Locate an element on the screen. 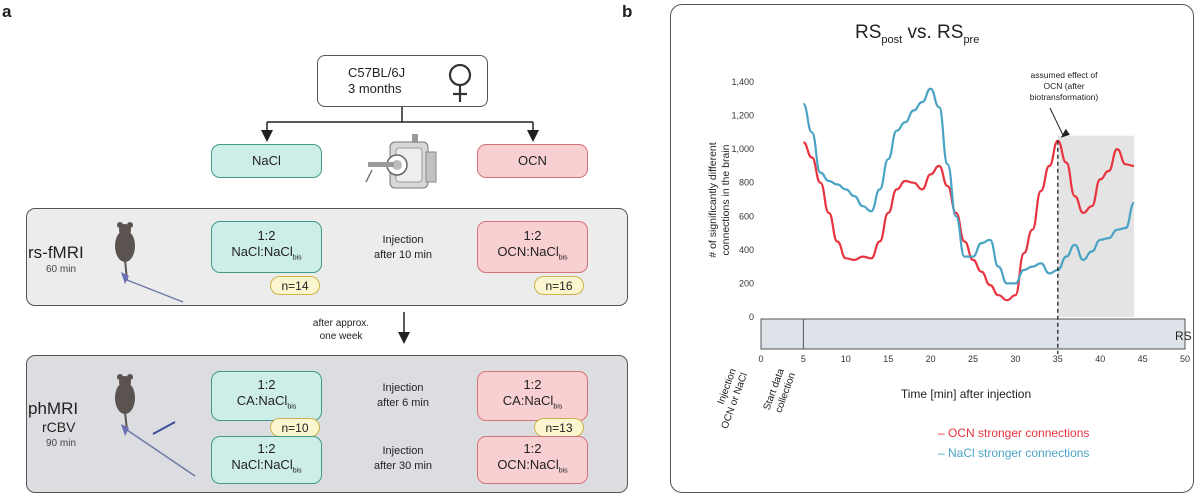 Image resolution: width=1200 pixels, height=499 pixels. y-tick-label: 1,000 is located at coordinates (742, 149).